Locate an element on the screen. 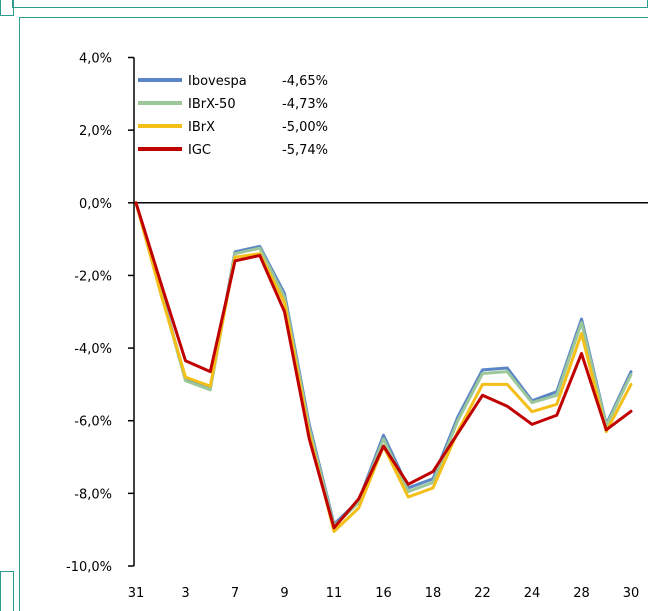 This screenshot has height=611, width=648. y-tick-label: 2,0% is located at coordinates (95, 131).